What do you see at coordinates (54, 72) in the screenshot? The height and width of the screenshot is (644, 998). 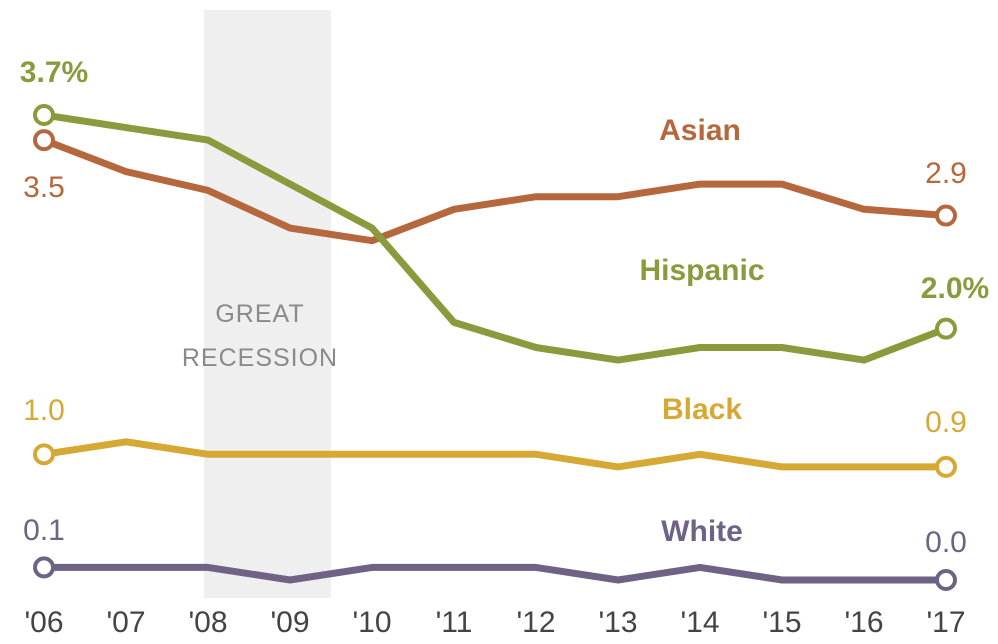 I see `hispanic-start-value-label: 3.7%` at bounding box center [54, 72].